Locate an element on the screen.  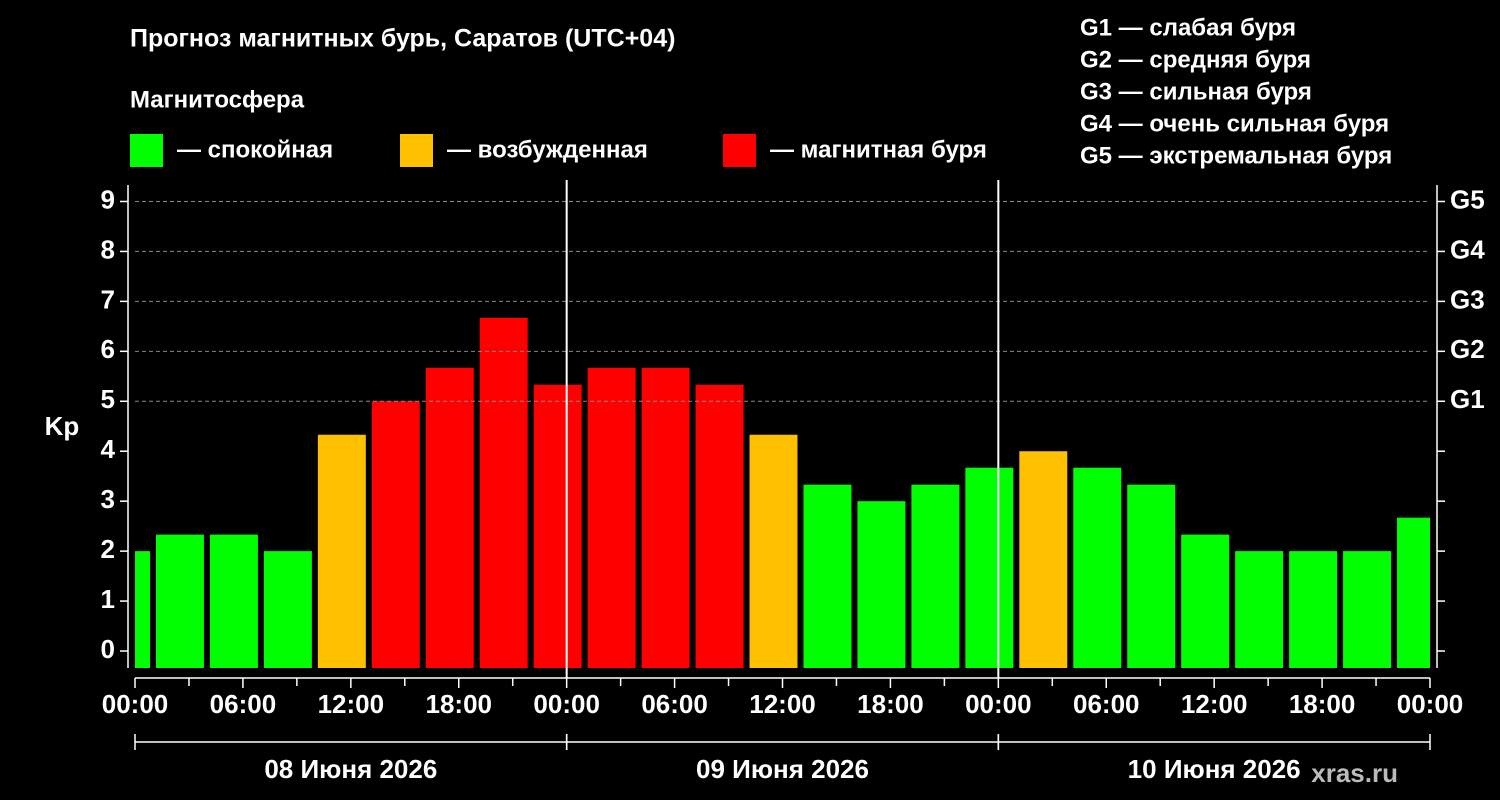
day-label: 10 Июня 2026 is located at coordinates (1214, 769).